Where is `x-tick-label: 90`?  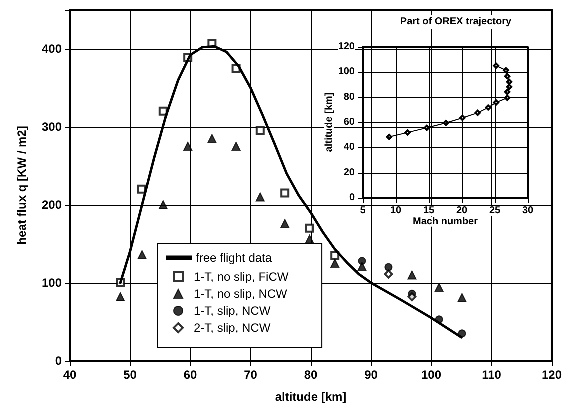 x-tick-label: 90 is located at coordinates (371, 375).